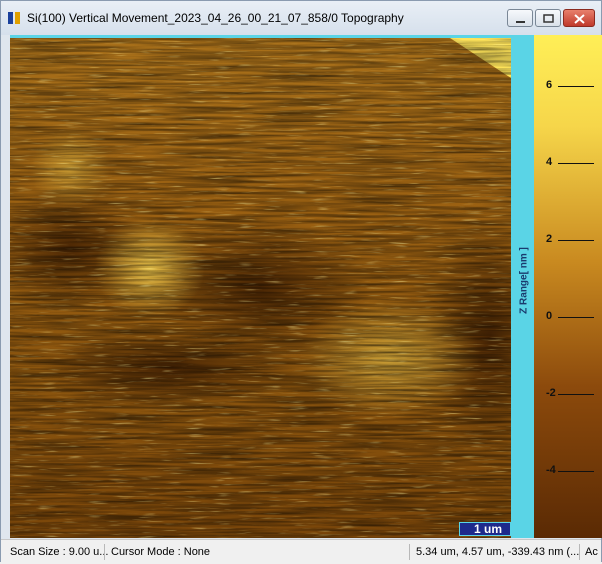  What do you see at coordinates (549, 316) in the screenshot?
I see `tick-label: 0` at bounding box center [549, 316].